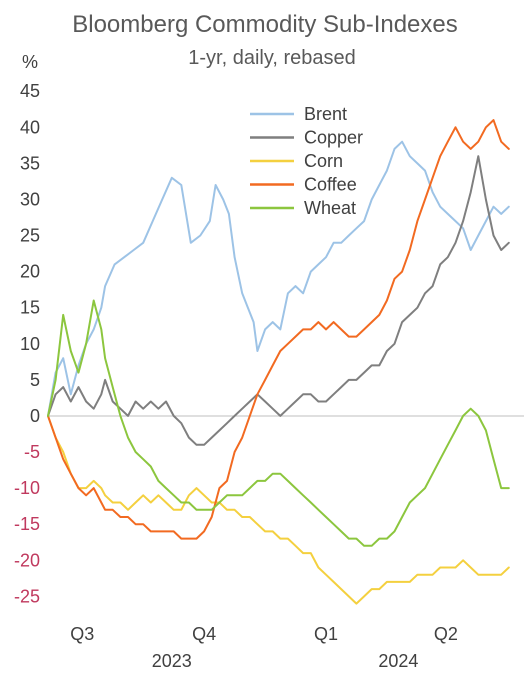  Describe the element at coordinates (30, 308) in the screenshot. I see `y-tick-label: 15` at that location.